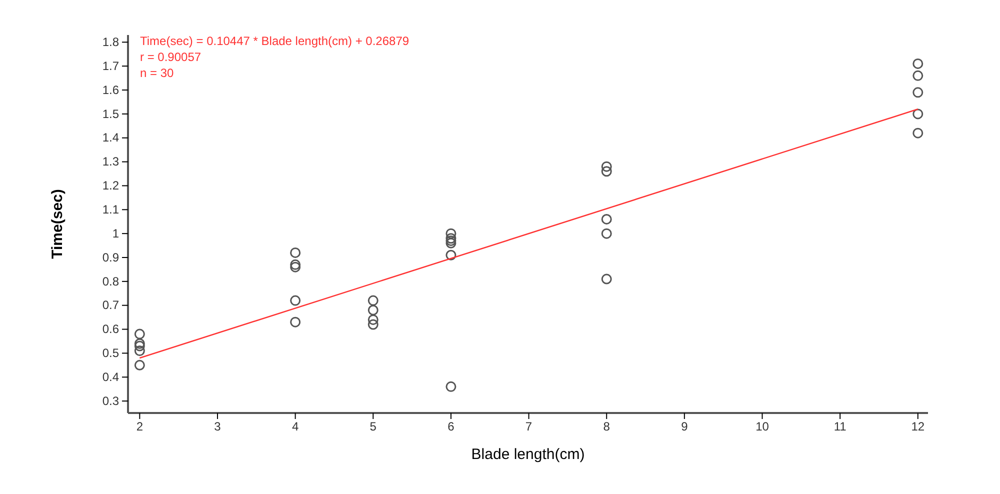  What do you see at coordinates (763, 427) in the screenshot?
I see `x-tick-label: 10` at bounding box center [763, 427].